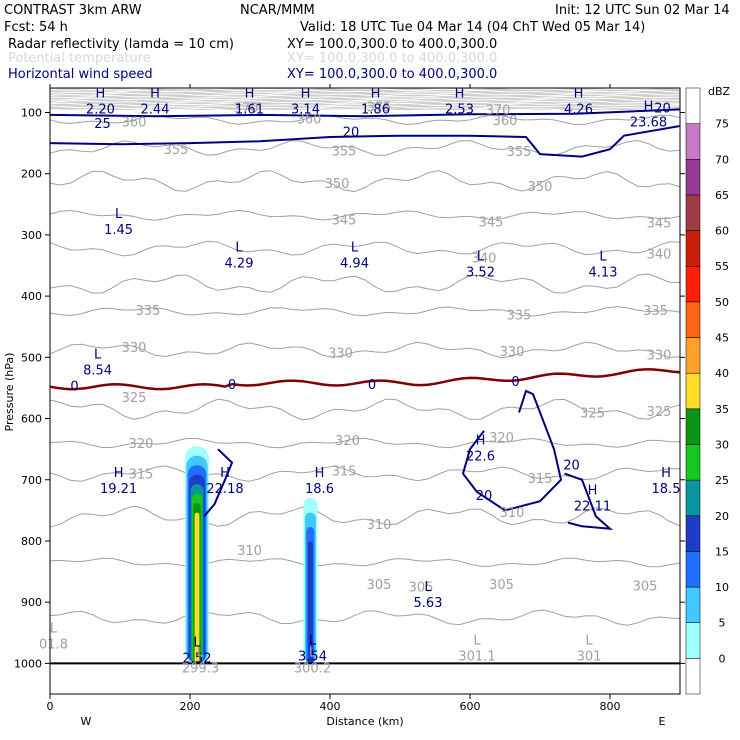 Image resolution: width=740 pixels, height=740 pixels. What do you see at coordinates (246, 109) in the screenshot?
I see `theta-label: 370` at bounding box center [246, 109].